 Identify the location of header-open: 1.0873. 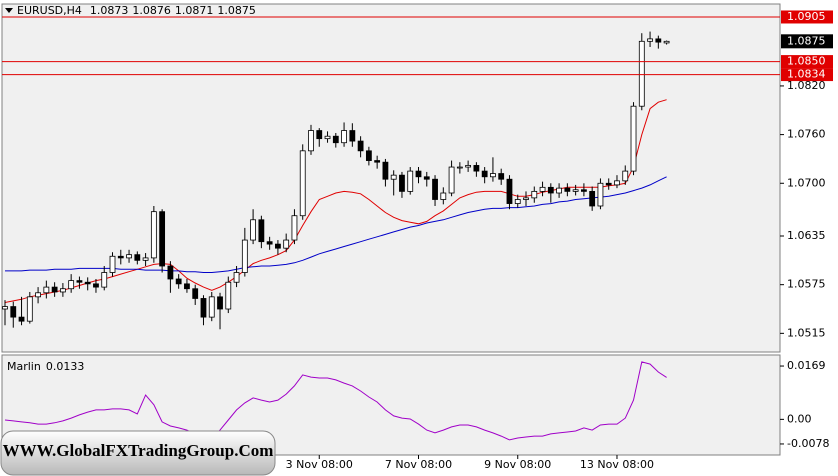
(109, 10).